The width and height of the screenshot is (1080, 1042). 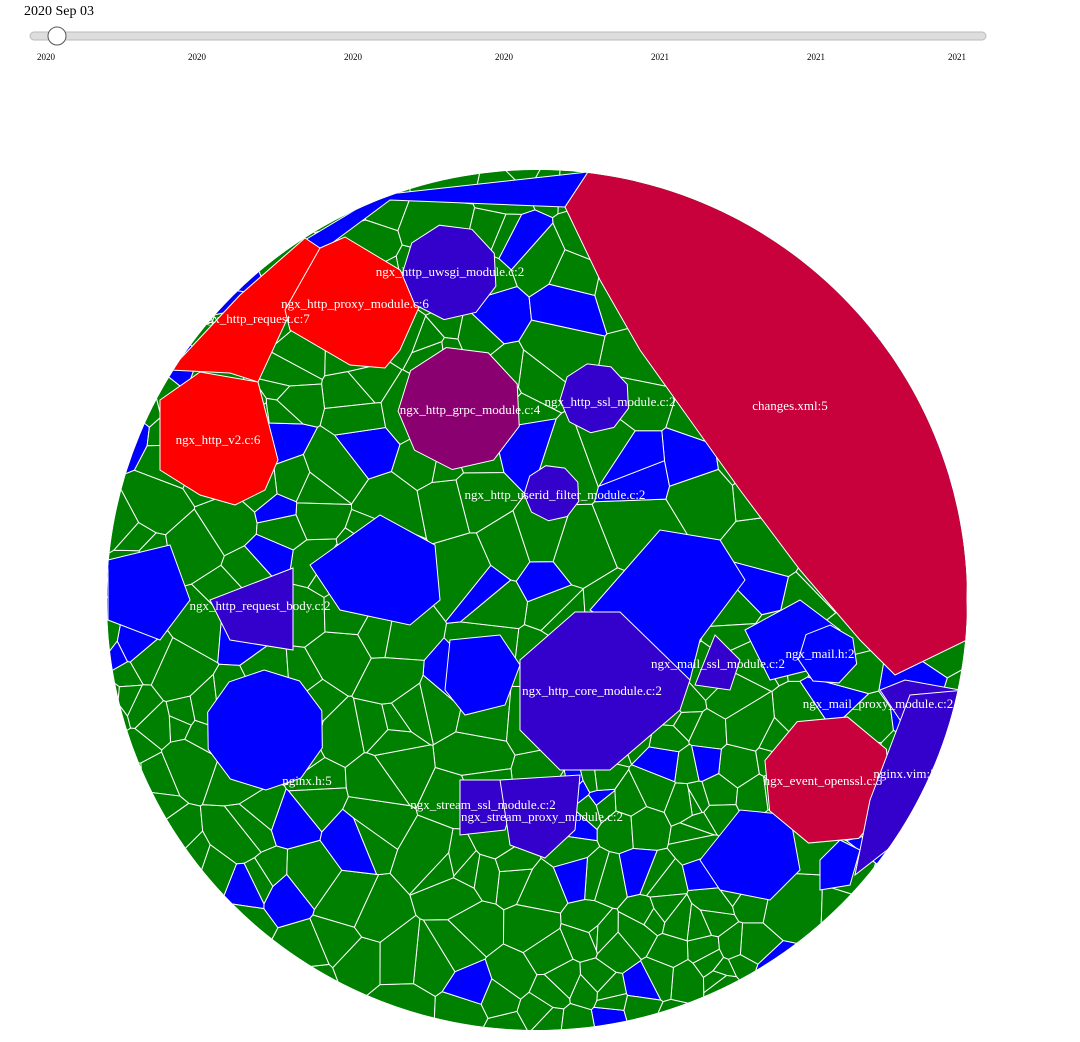 What do you see at coordinates (878, 703) in the screenshot?
I see `cell-label: ngx_mail_proxy_module.c:2` at bounding box center [878, 703].